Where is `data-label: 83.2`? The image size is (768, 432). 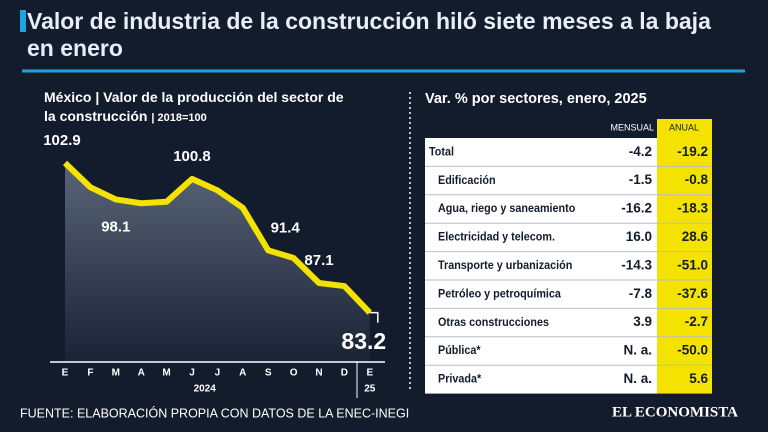
data-label: 83.2 is located at coordinates (363, 341).